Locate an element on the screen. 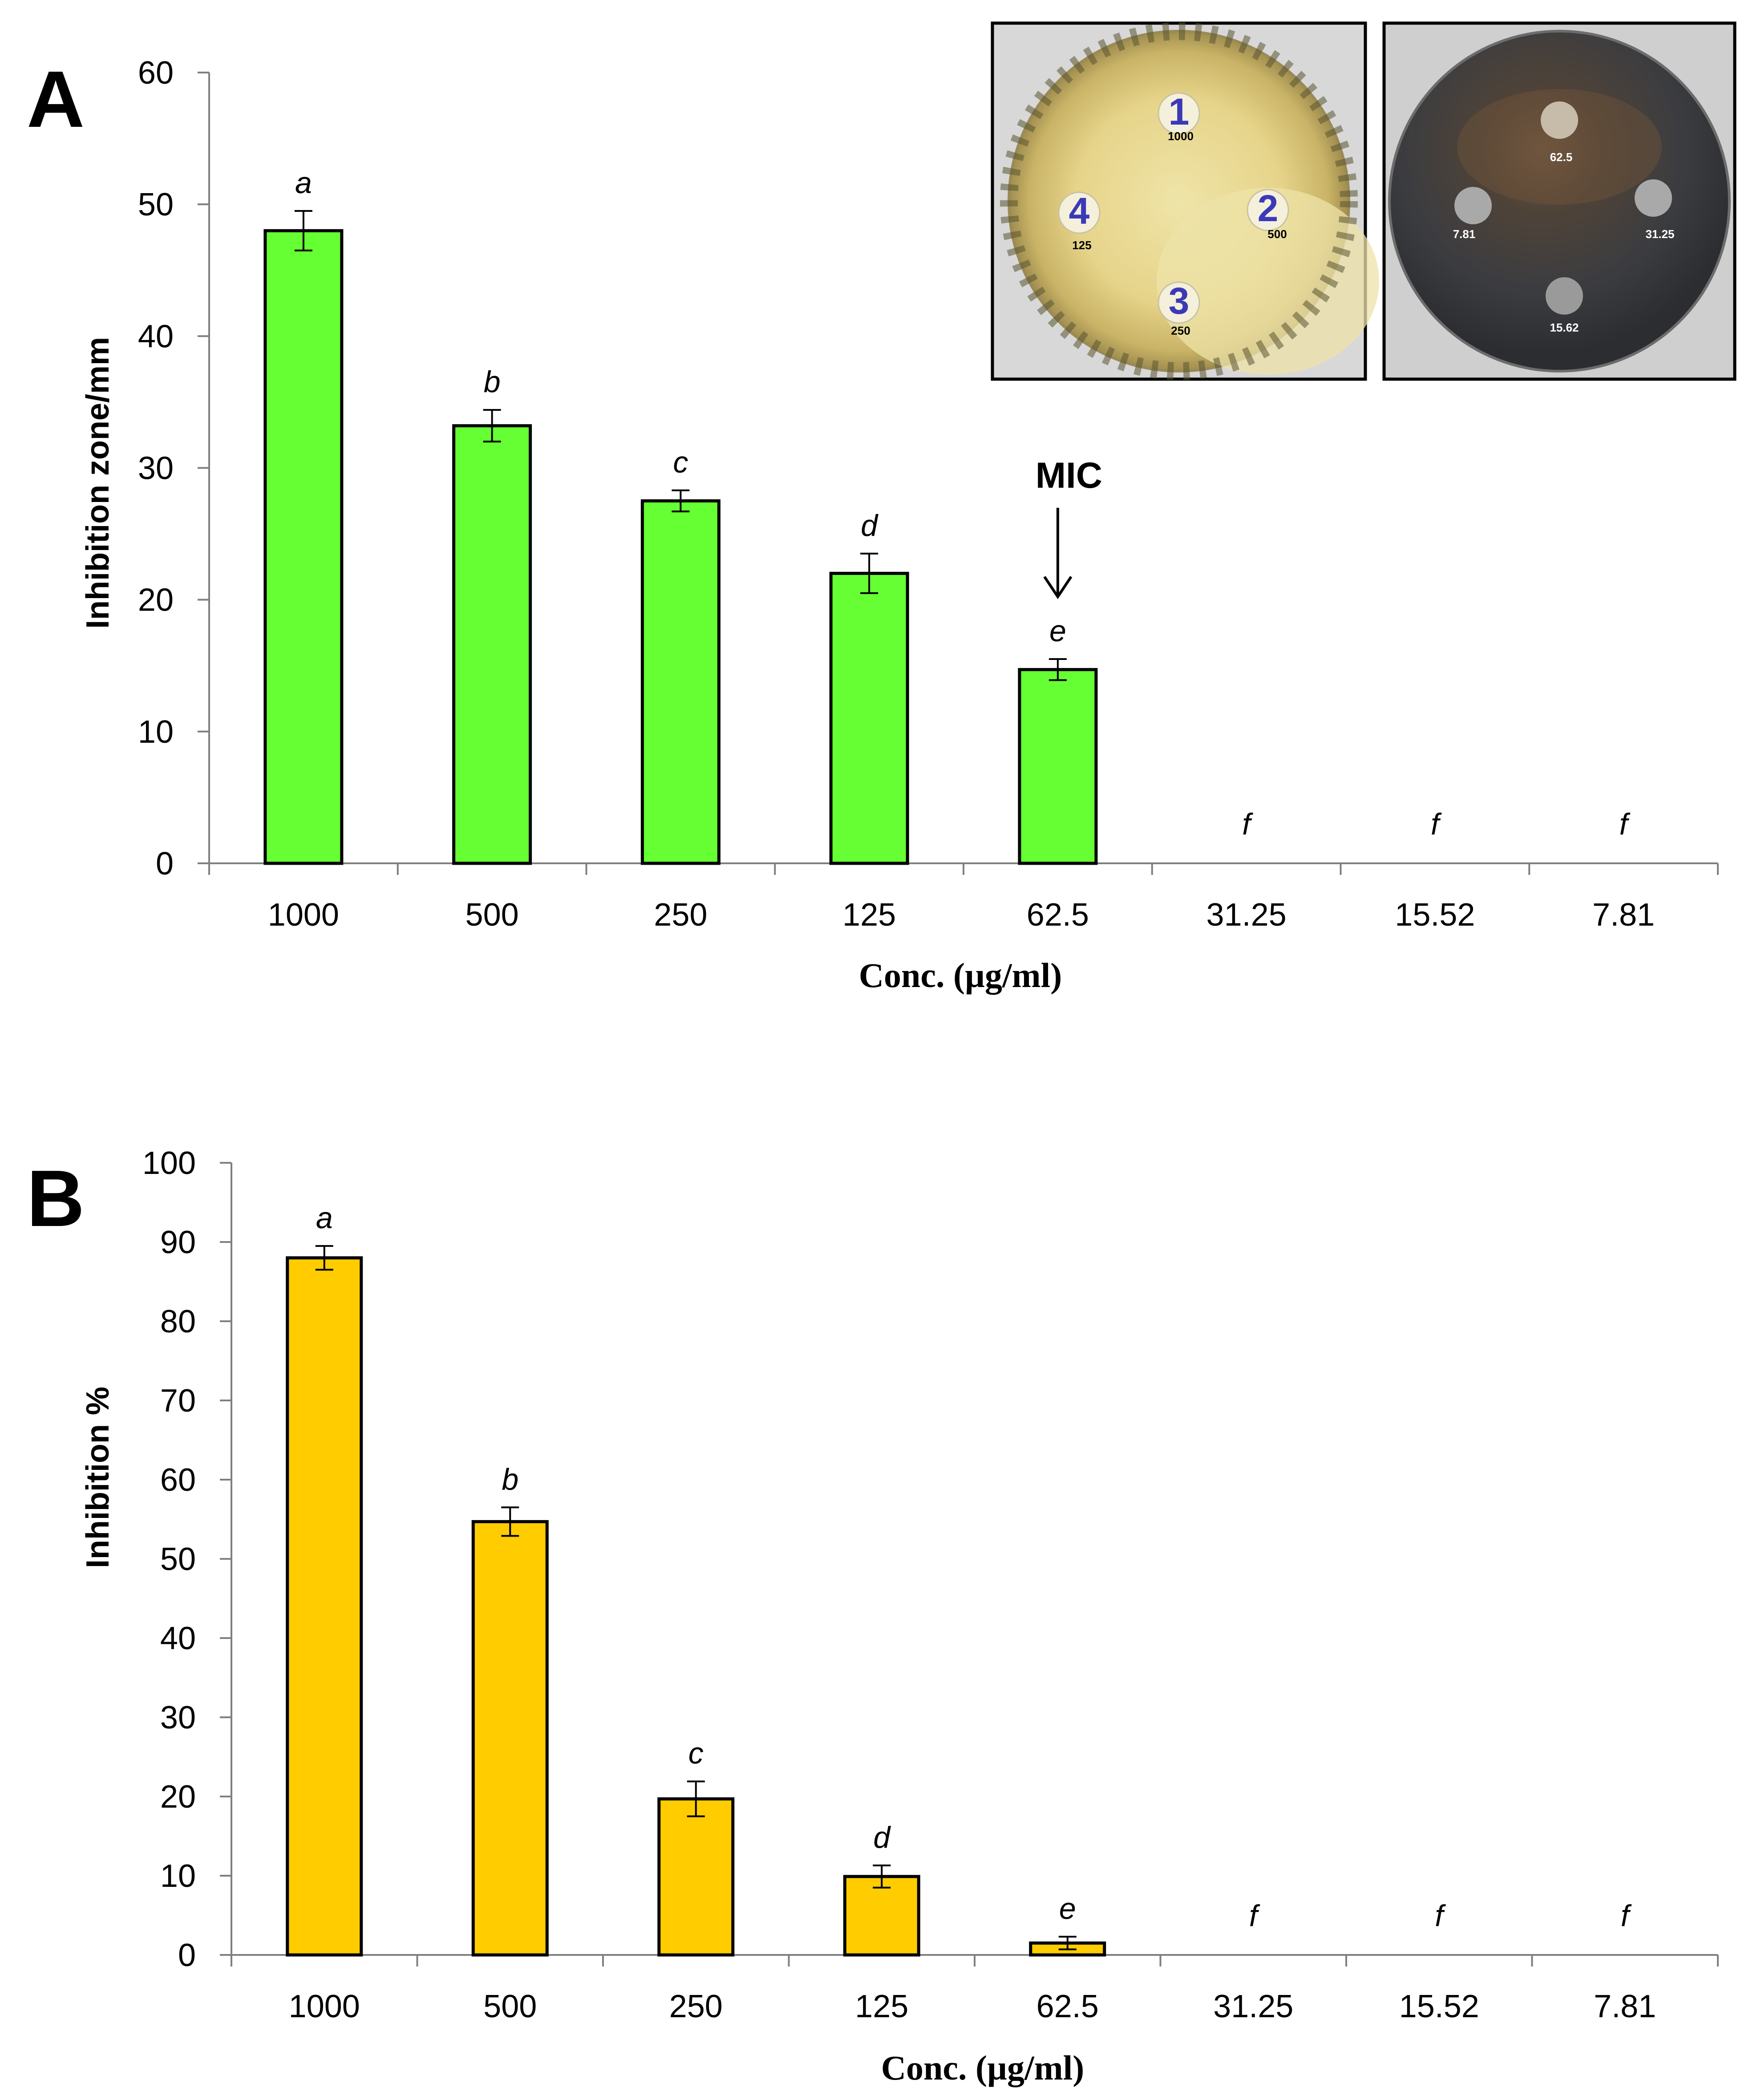 The width and height of the screenshot is (1757, 2100). plate-2-disc-label: 31.25 is located at coordinates (1659, 234).